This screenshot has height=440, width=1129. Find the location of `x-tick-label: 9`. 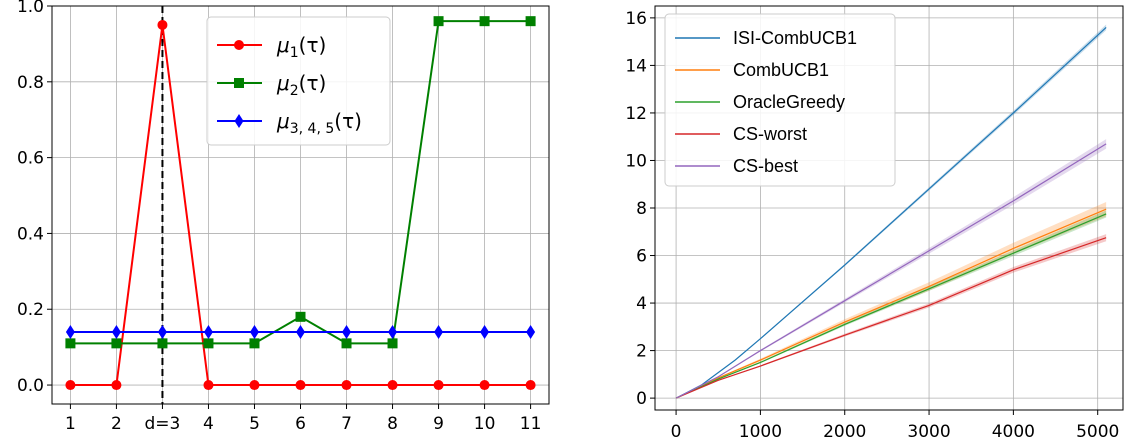

x-tick-label: 9 is located at coordinates (438, 424).